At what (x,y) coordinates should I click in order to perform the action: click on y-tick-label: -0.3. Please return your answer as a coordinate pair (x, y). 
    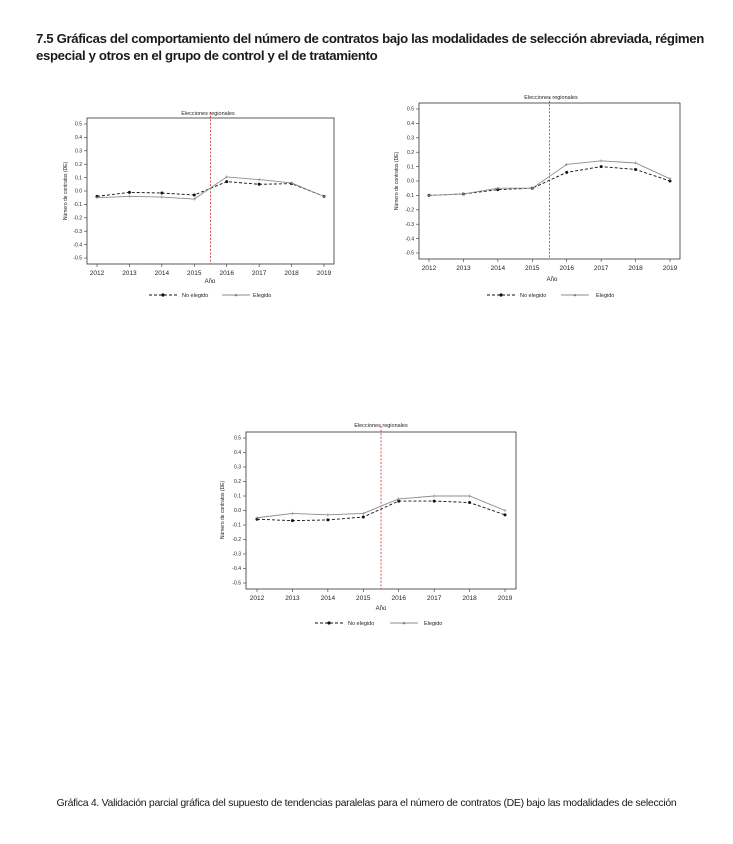
    Looking at the image, I should click on (77, 232).